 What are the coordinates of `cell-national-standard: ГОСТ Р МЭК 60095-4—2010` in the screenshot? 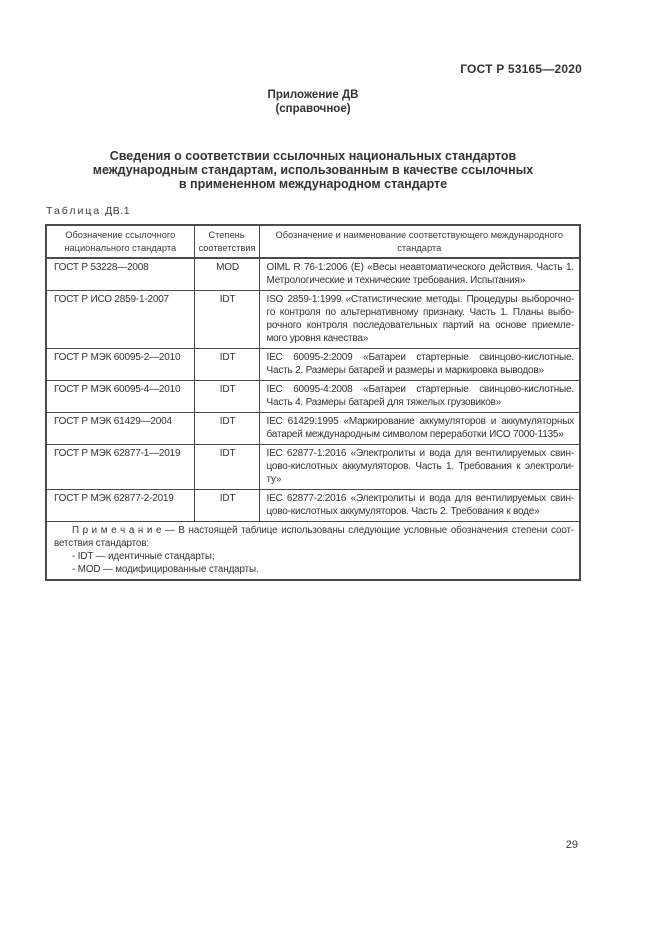 It's located at (120, 396).